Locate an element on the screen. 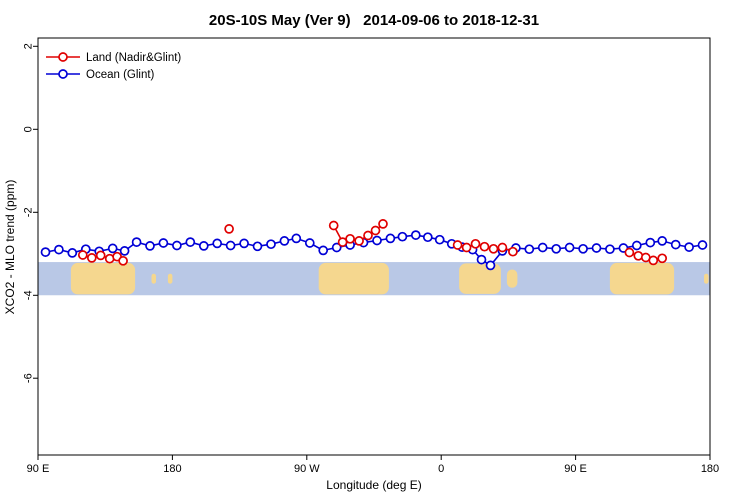 The image size is (750, 500). land-patch-fiji is located at coordinates (170, 278).